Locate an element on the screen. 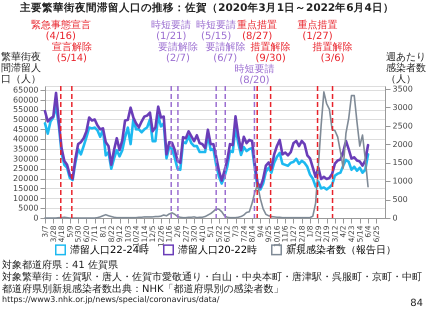 The height and width of the screenshot is (320, 427). y-tick-label: 65000 is located at coordinates (25, 89).